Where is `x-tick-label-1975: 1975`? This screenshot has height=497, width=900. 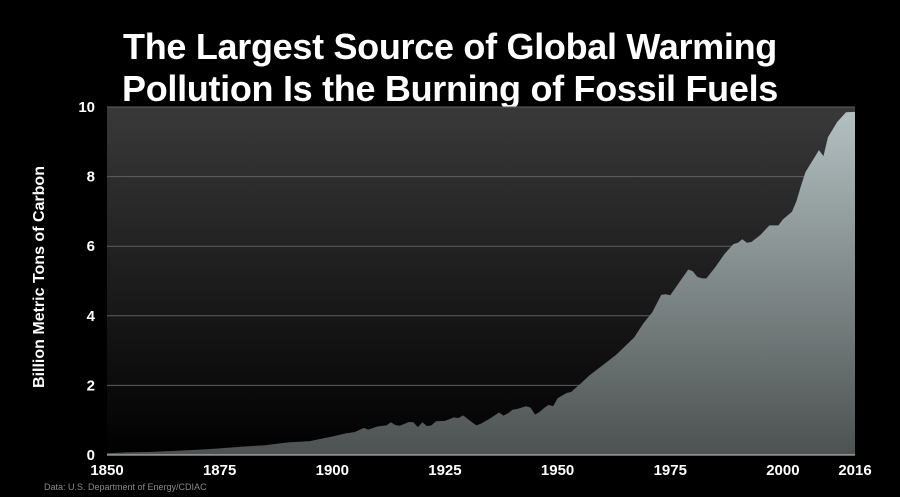
x-tick-label-1975: 1975 is located at coordinates (670, 470).